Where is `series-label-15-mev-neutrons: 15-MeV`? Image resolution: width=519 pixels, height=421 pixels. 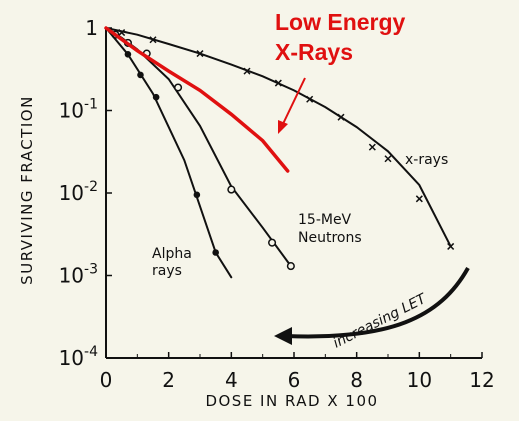
series-label-15-mev-neutrons: 15-MeV is located at coordinates (325, 220).